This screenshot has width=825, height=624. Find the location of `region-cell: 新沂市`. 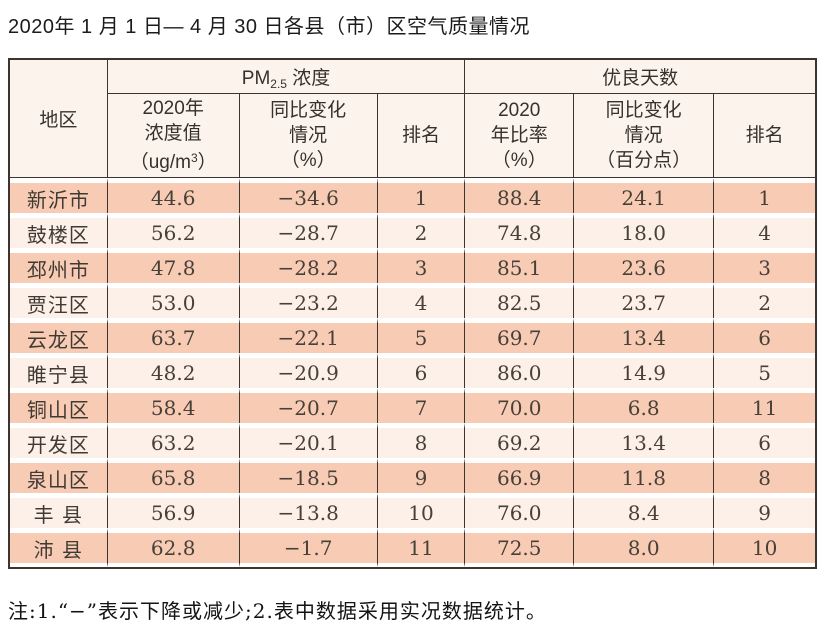

region-cell: 新沂市 is located at coordinates (58, 195).